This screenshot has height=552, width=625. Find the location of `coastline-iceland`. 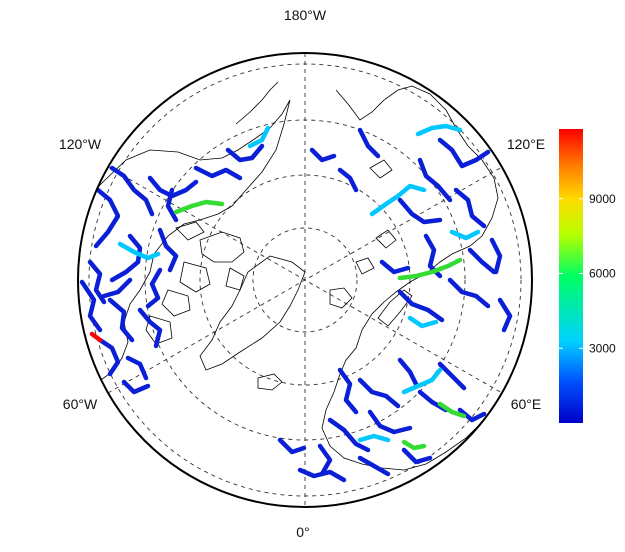

coastline-iceland is located at coordinates (270, 382).